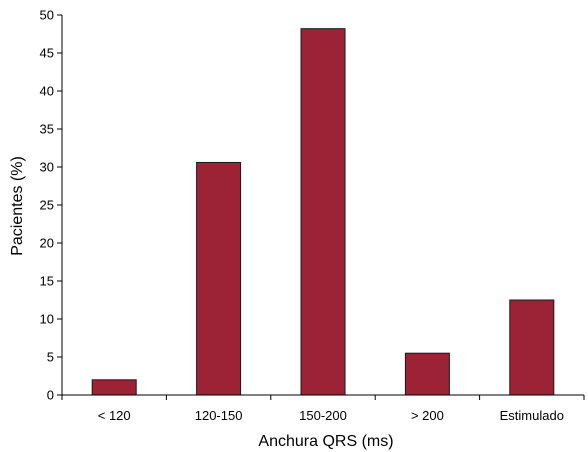 The image size is (588, 452). I want to click on x-tick-label: < 120, so click(114, 415).